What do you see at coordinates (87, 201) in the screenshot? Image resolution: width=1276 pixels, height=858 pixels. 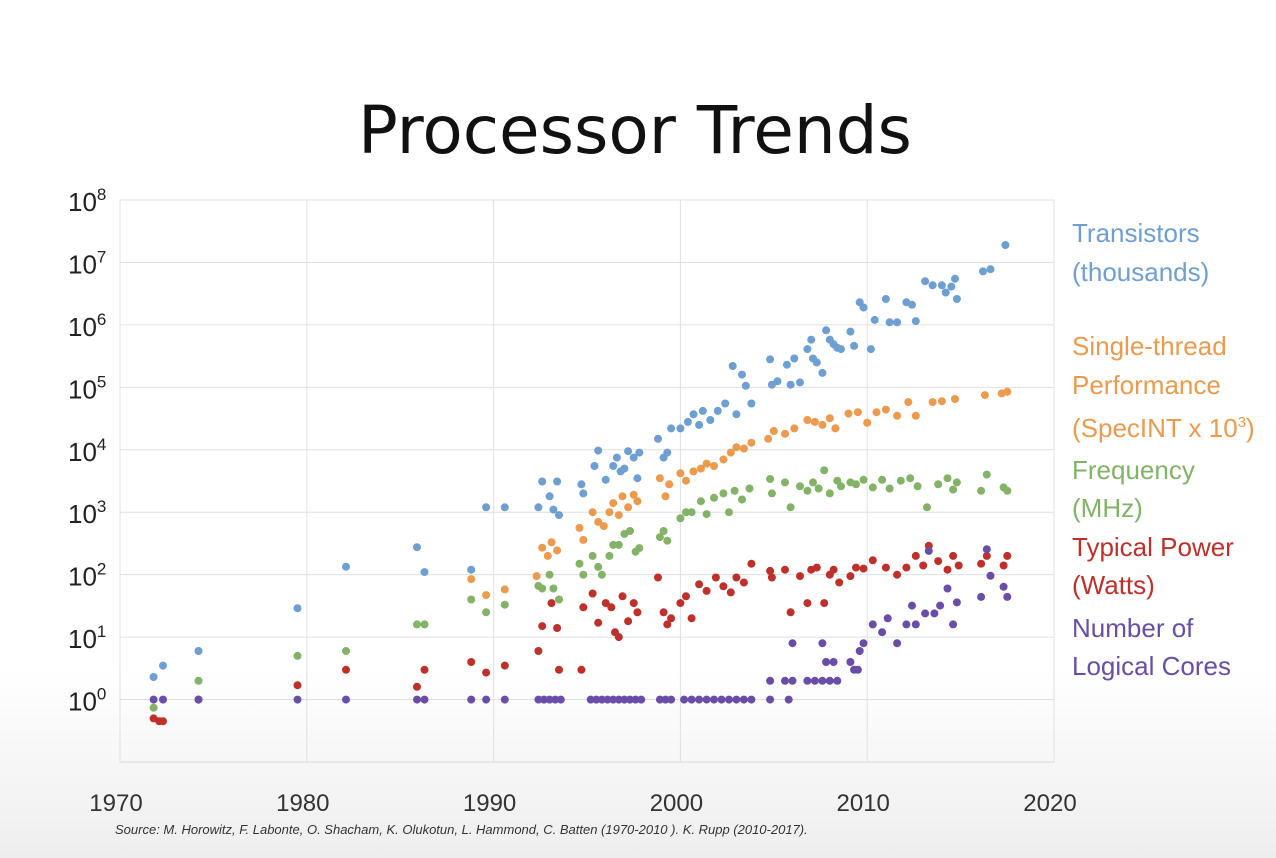 I see `y-tick-label: 10⁸` at bounding box center [87, 201].